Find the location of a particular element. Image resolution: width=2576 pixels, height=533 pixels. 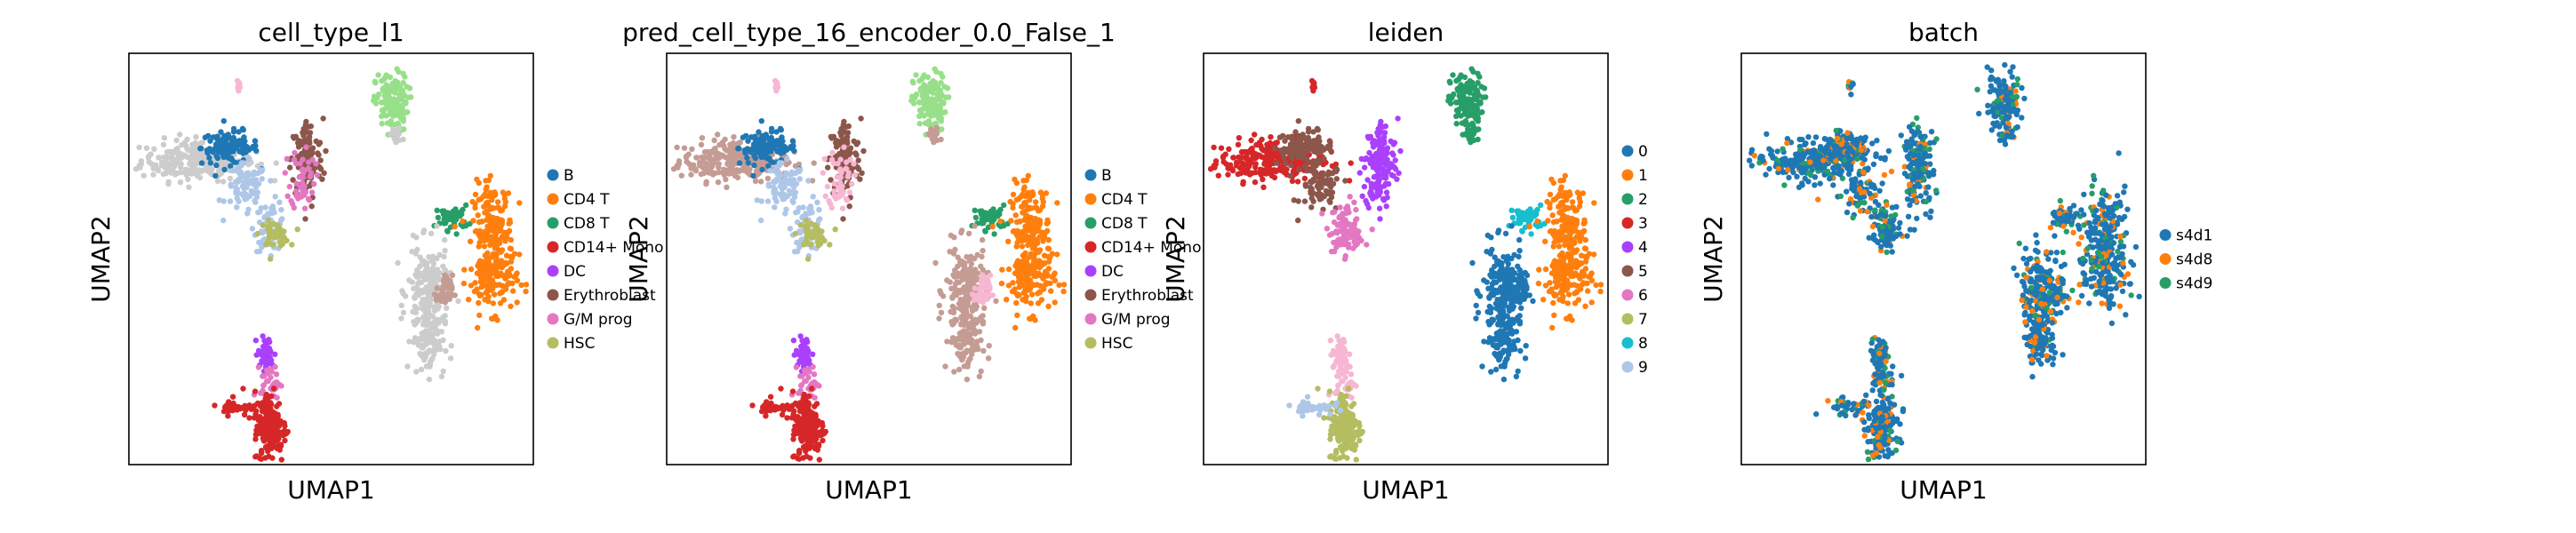

legend-marker-g-m-prog is located at coordinates (553, 319).